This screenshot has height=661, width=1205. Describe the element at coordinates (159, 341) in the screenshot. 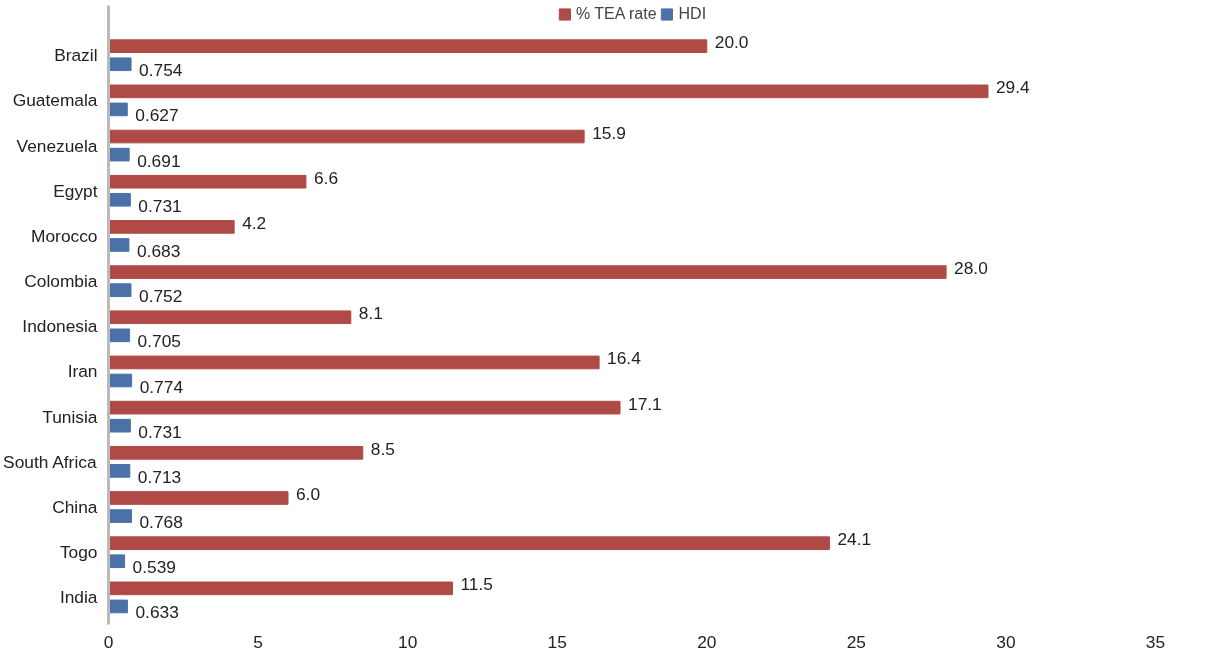

I see `data-label: 0.705` at that location.